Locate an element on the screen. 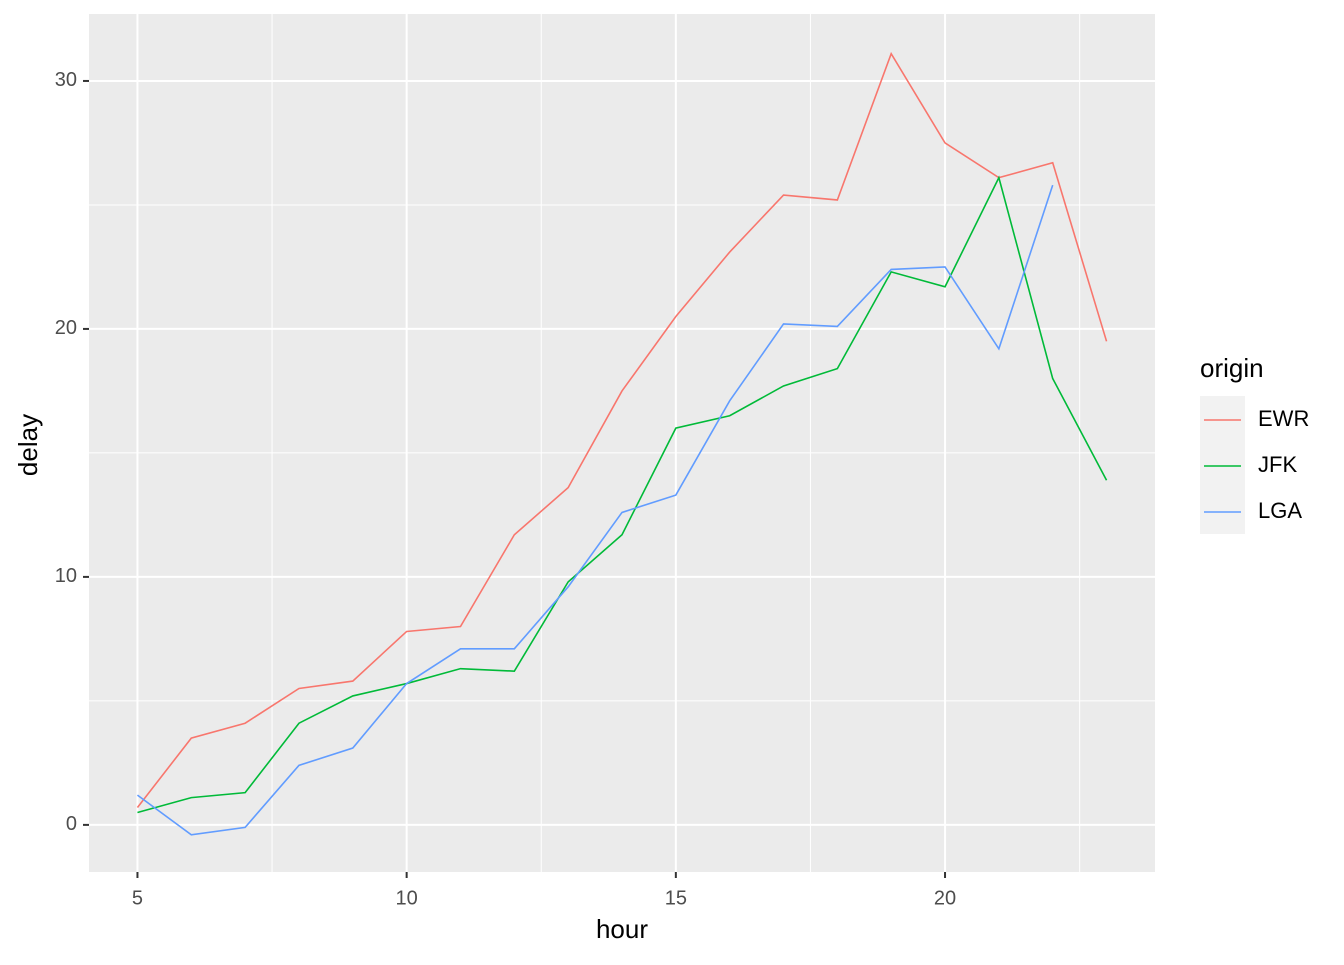 The height and width of the screenshot is (965, 1344). legend-label: JFK is located at coordinates (1277, 464).